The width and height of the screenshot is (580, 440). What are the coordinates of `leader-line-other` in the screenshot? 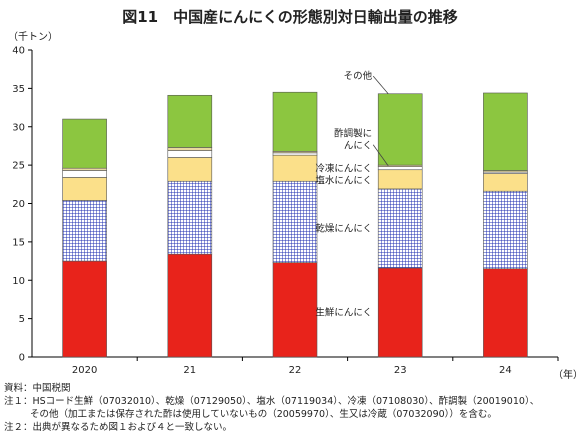 It's located at (380, 85).